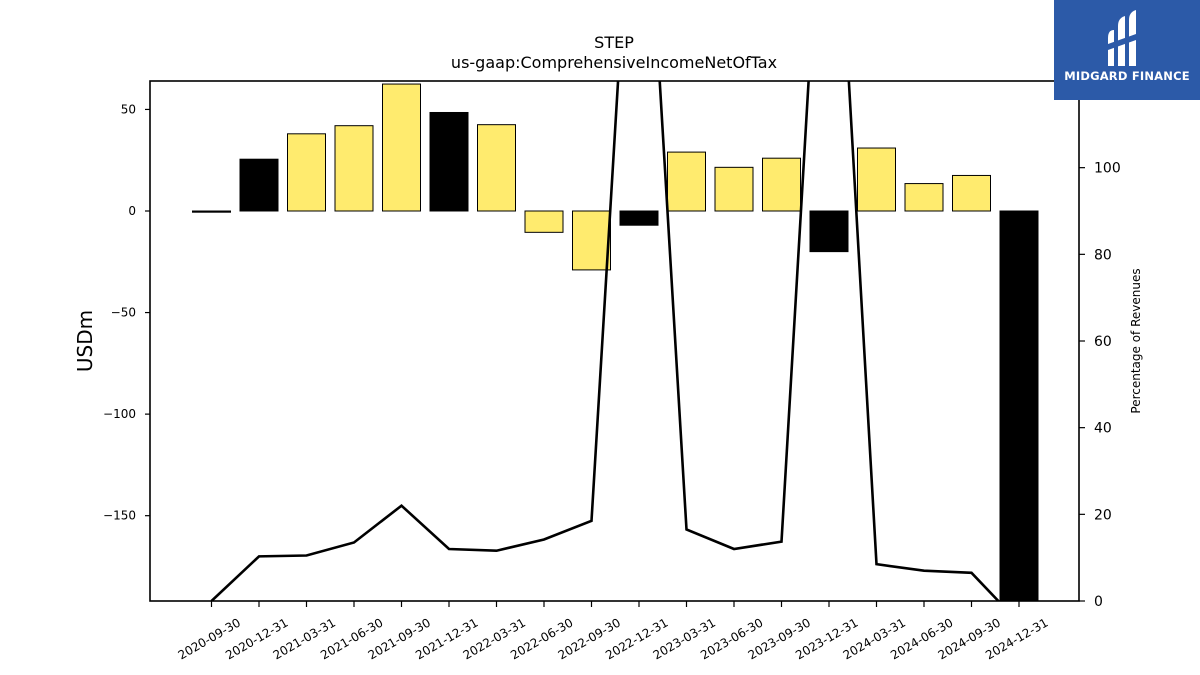  I want to click on y-tick-label--50: −50, so click(123, 313).